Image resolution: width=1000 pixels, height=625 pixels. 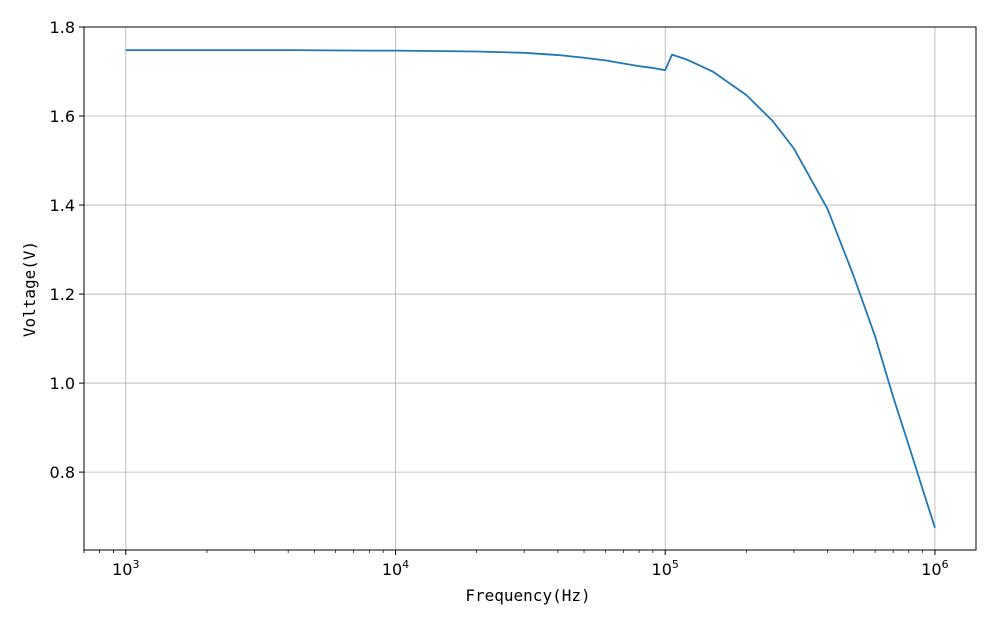 What do you see at coordinates (29, 289) in the screenshot?
I see `y-axis-label: Voltage(V)` at bounding box center [29, 289].